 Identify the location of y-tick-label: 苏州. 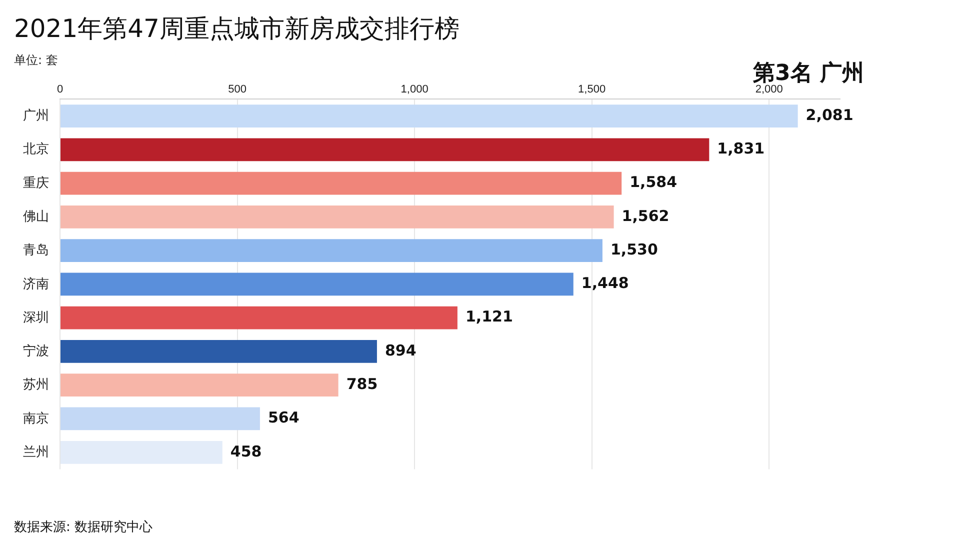
(36, 384).